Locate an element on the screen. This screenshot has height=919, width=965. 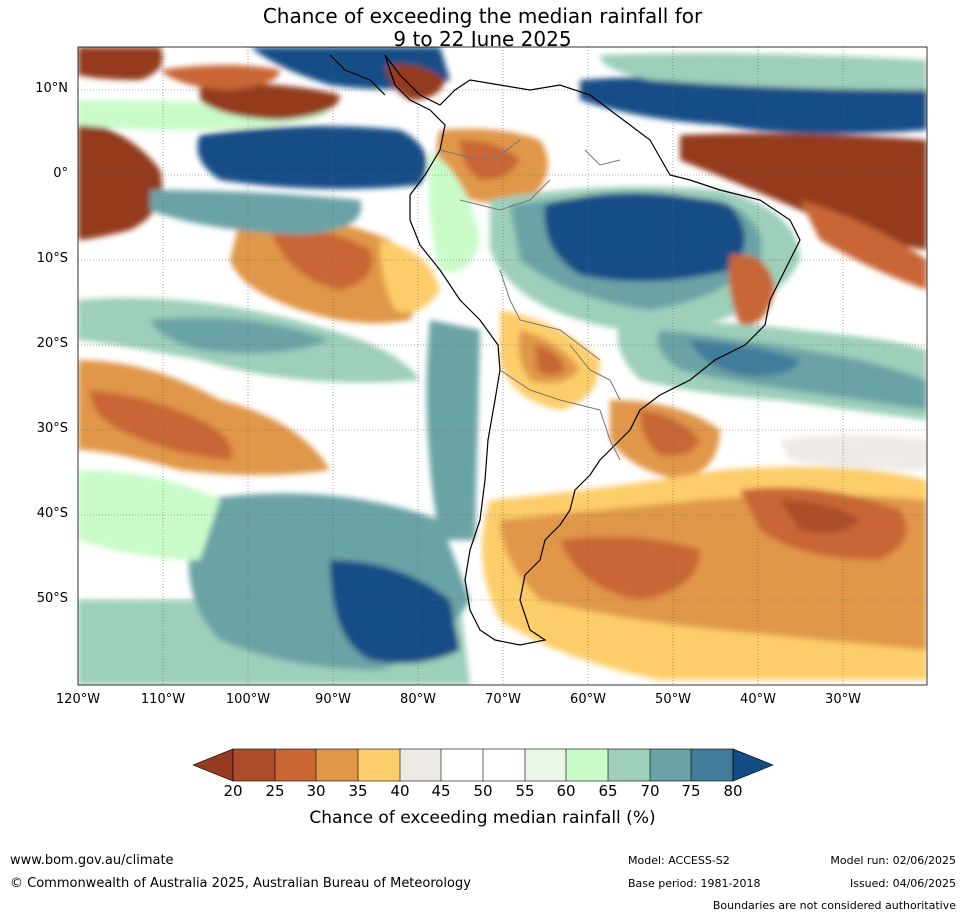
lon-label-80w: 80°W is located at coordinates (418, 699).